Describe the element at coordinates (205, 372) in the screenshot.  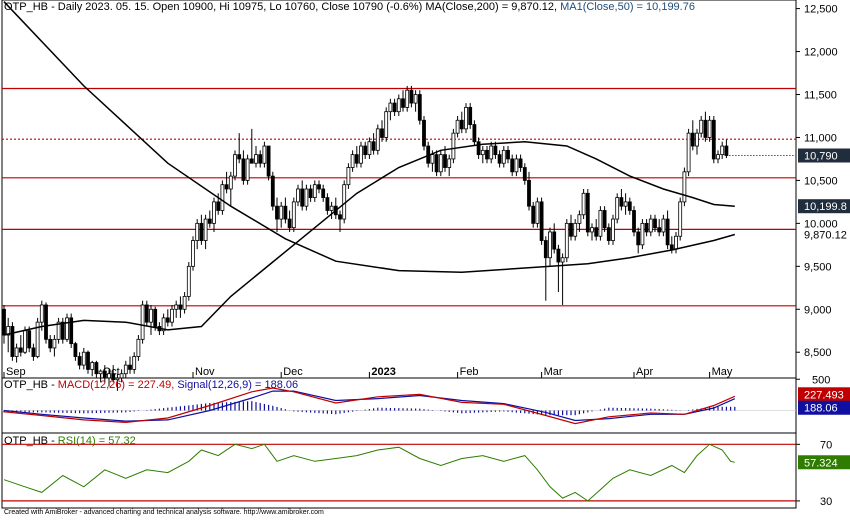
I see `month-label: Nov` at that location.